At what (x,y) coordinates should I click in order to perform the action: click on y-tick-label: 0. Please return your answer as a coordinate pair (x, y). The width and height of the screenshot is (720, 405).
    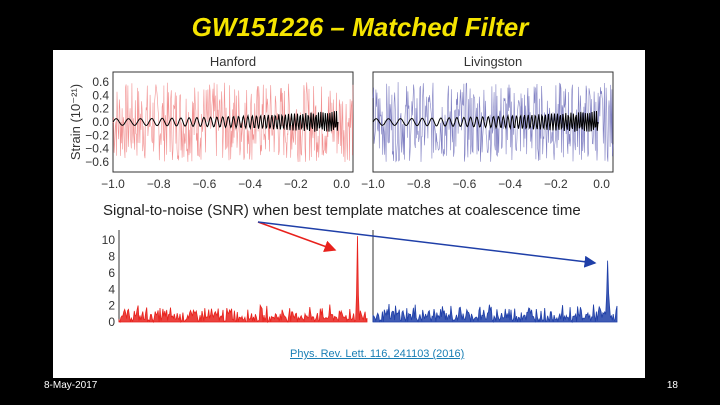
    Looking at the image, I should click on (111, 322).